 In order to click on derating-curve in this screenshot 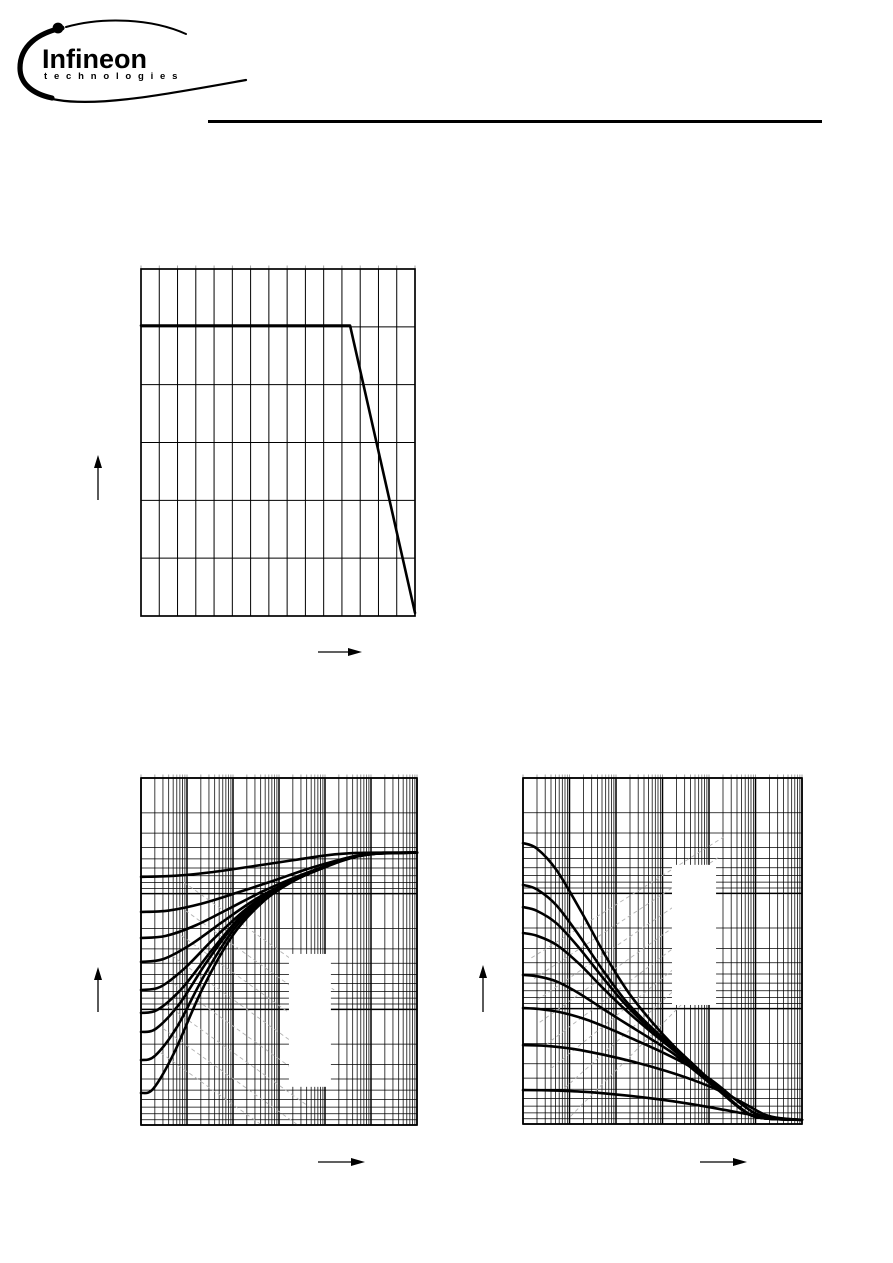, I will do `click(278, 469)`.